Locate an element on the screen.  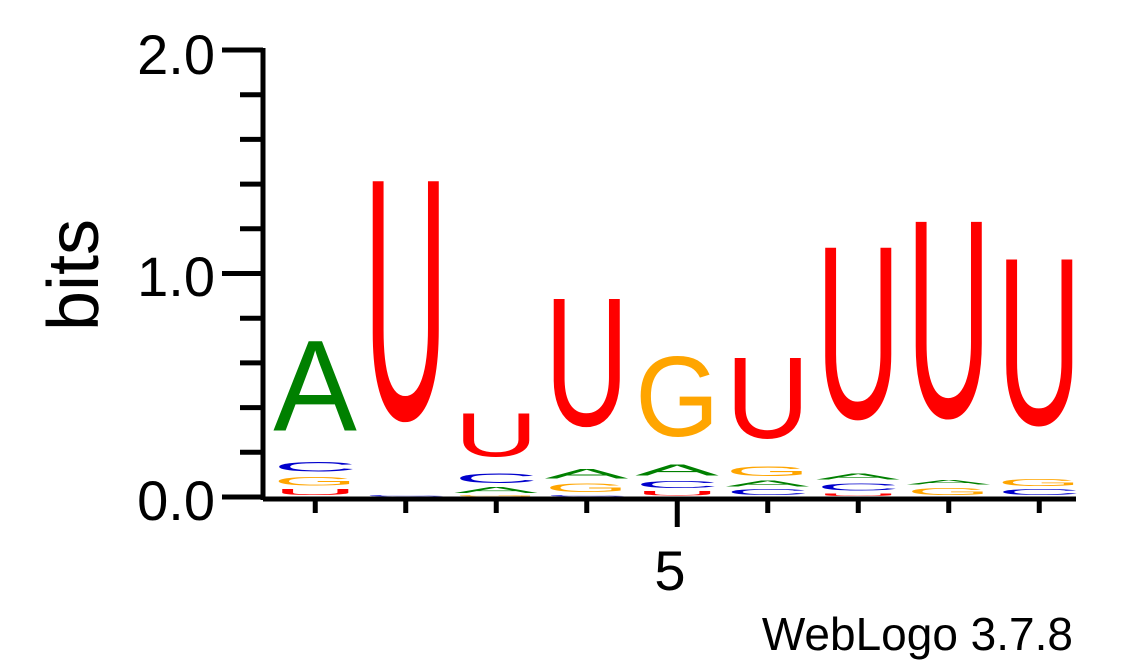
letter-U-pos9-2: U is located at coordinates (1039, 341).